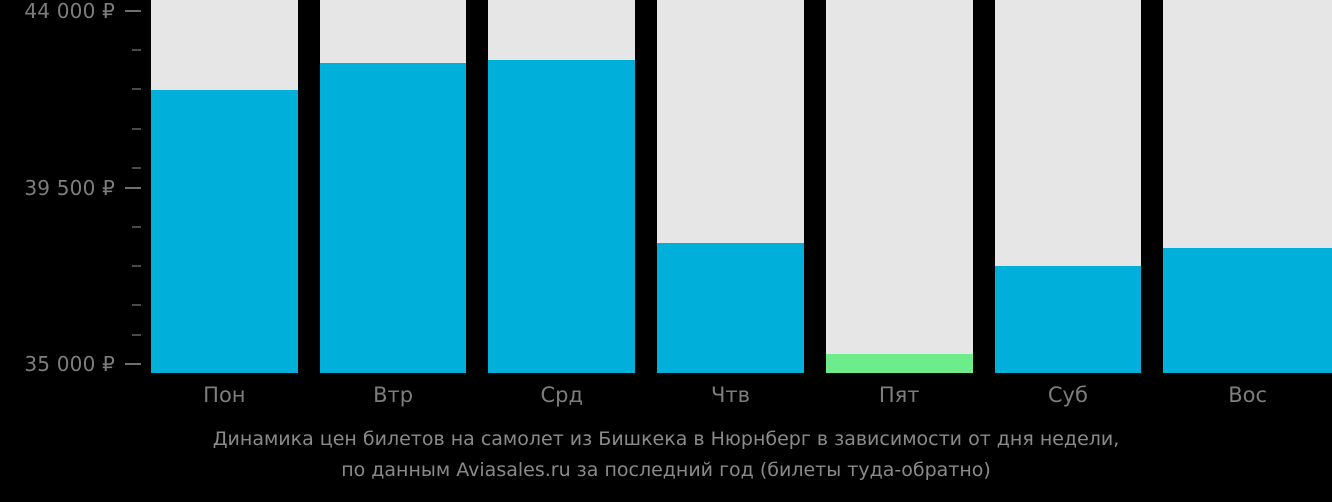 This screenshot has width=1332, height=502. What do you see at coordinates (1247, 186) in the screenshot?
I see `bar-column-вос` at bounding box center [1247, 186].